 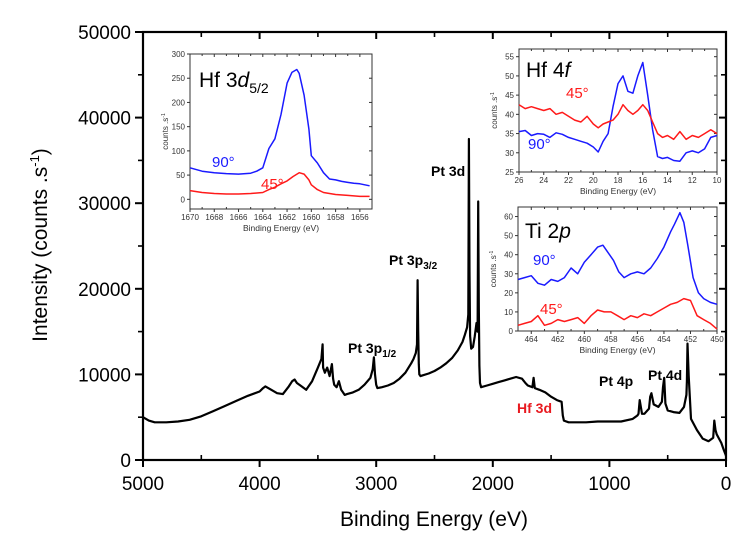 I want to click on inset-x-tick-label: 452, so click(x=691, y=339).